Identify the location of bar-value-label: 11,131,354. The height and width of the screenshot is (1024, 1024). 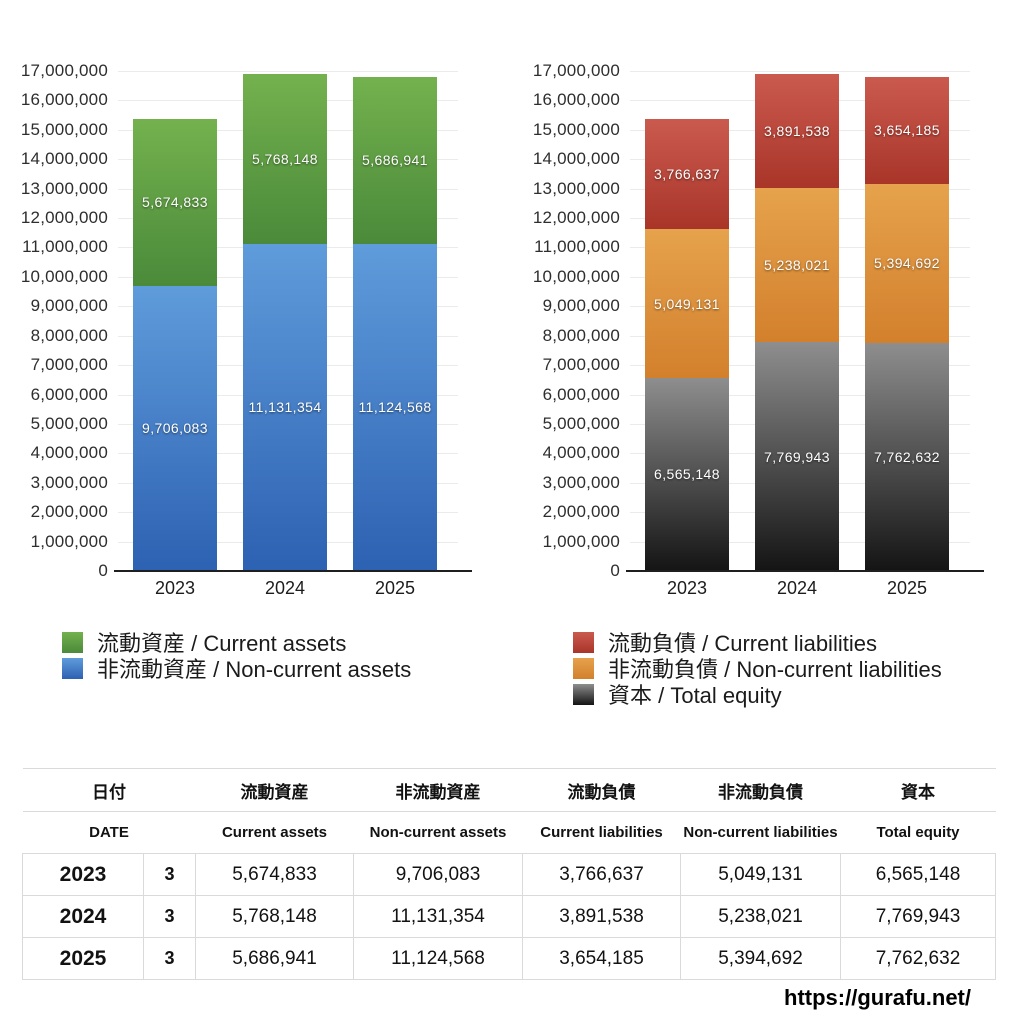
(285, 407).